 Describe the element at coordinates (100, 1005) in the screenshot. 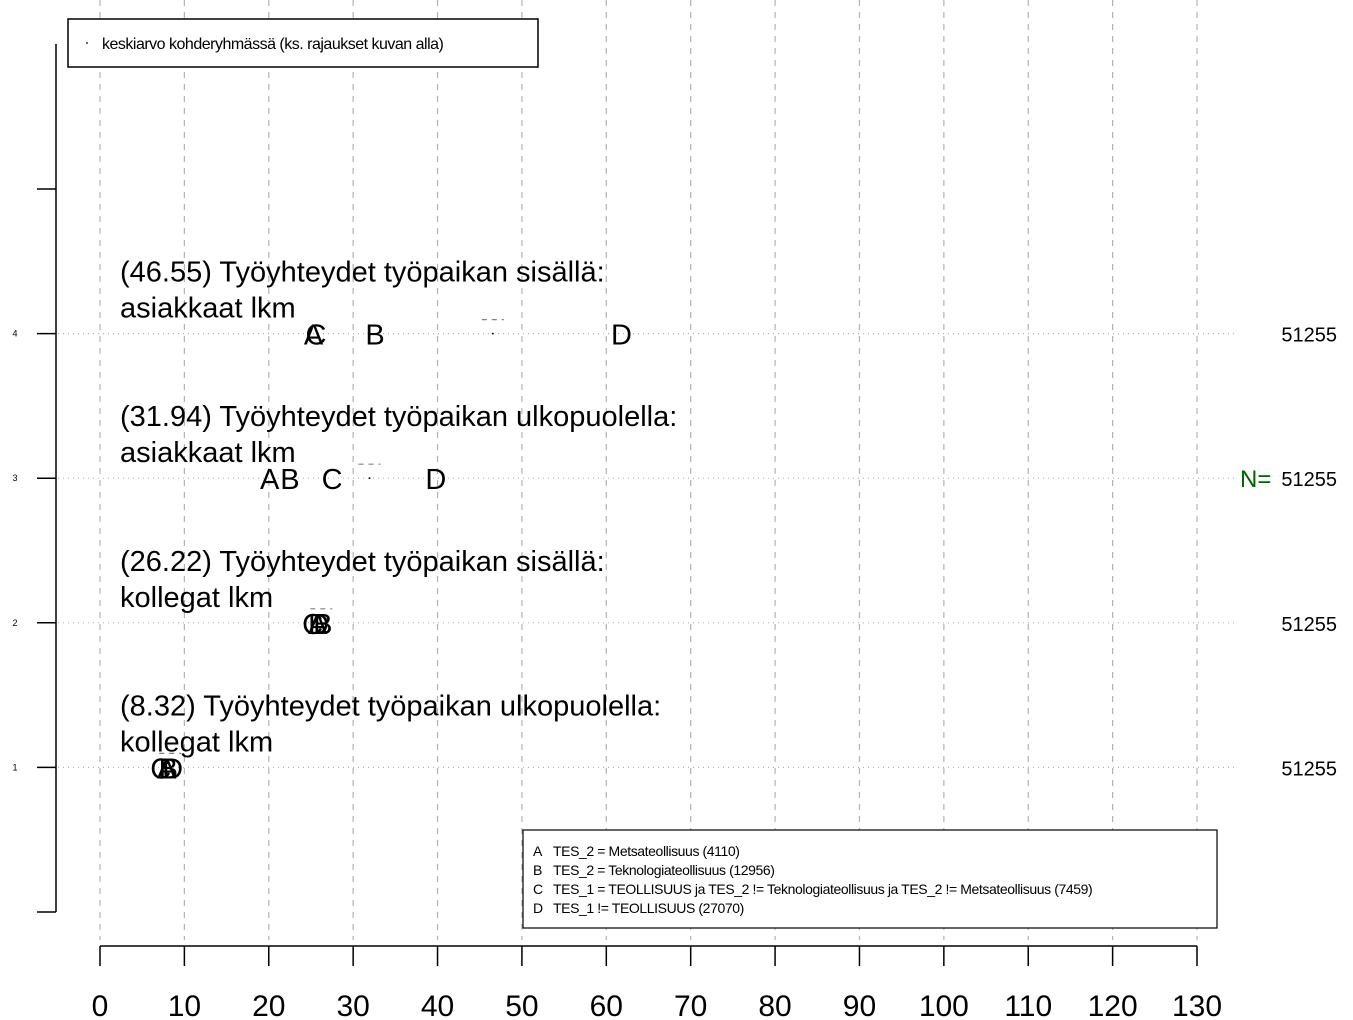

I see `x-tick-label: 0` at that location.